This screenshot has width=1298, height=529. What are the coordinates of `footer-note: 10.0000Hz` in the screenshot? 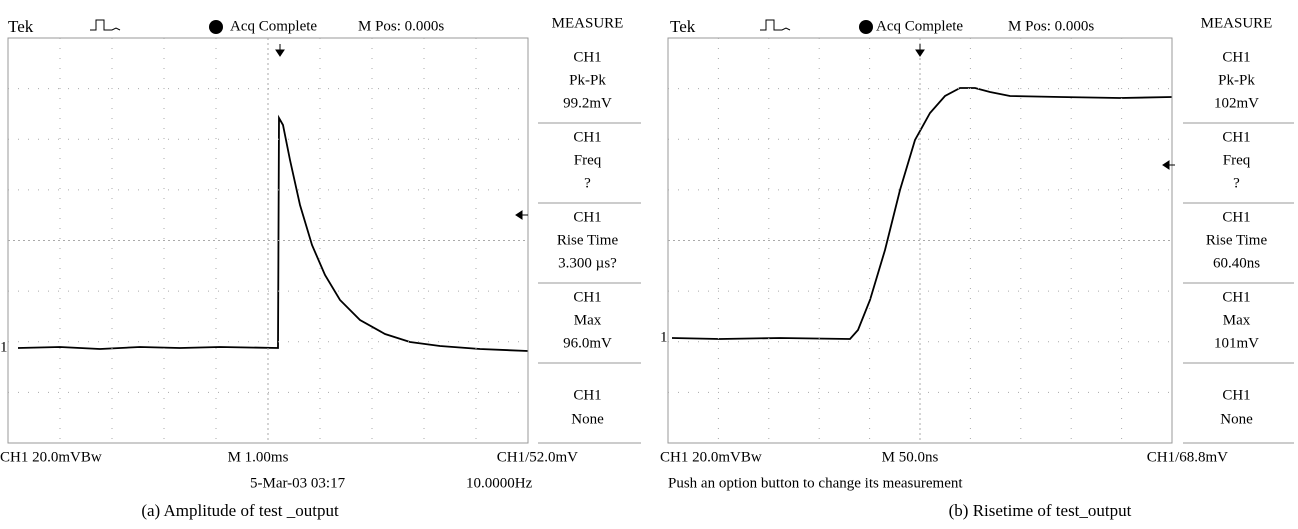 It's located at (499, 483).